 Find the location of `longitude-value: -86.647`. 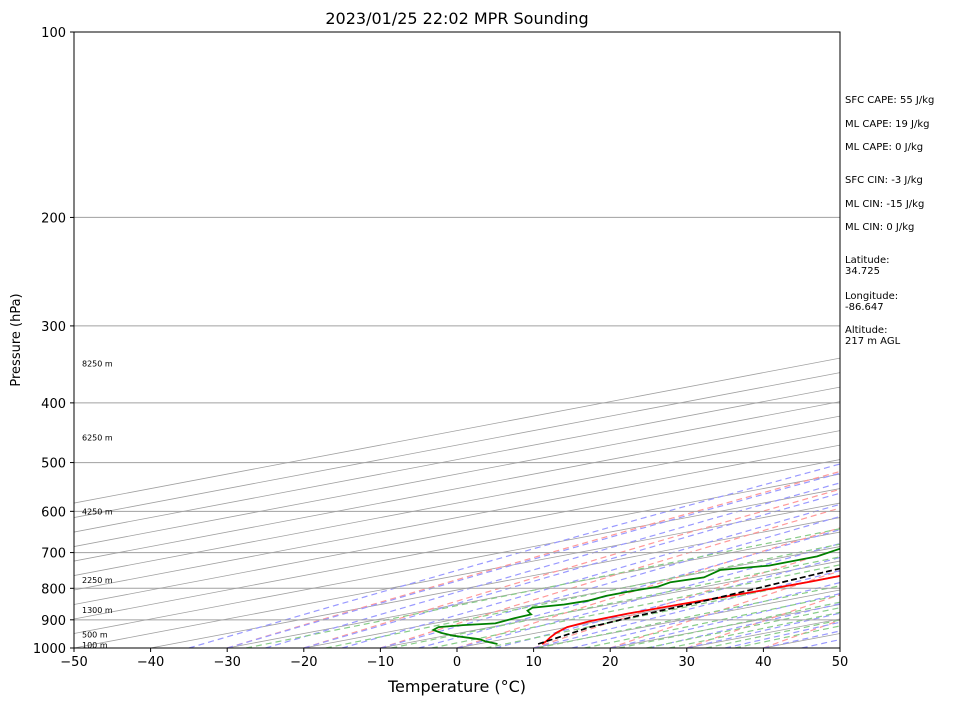

longitude-value: -86.647 is located at coordinates (864, 307).